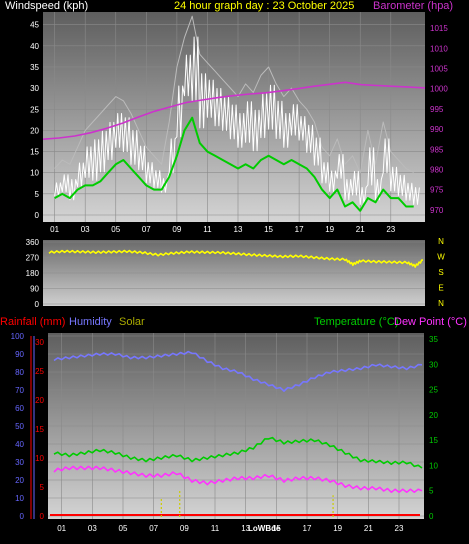 The image size is (469, 544). Describe the element at coordinates (123, 528) in the screenshot. I see `hour-tick-label: 05` at that location.